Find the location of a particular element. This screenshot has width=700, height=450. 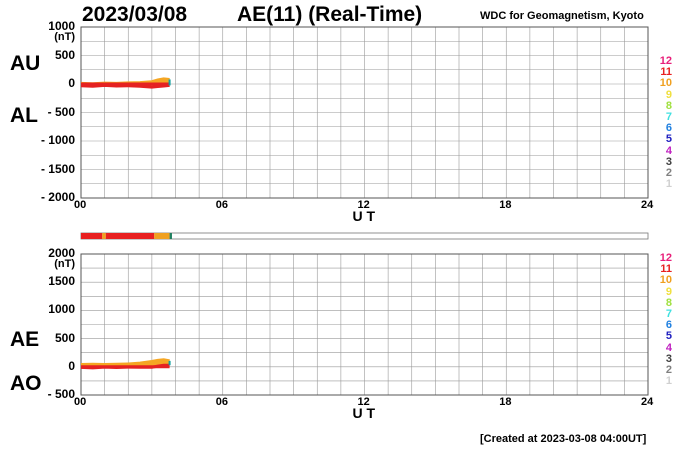

side-label-au: AU is located at coordinates (25, 63).